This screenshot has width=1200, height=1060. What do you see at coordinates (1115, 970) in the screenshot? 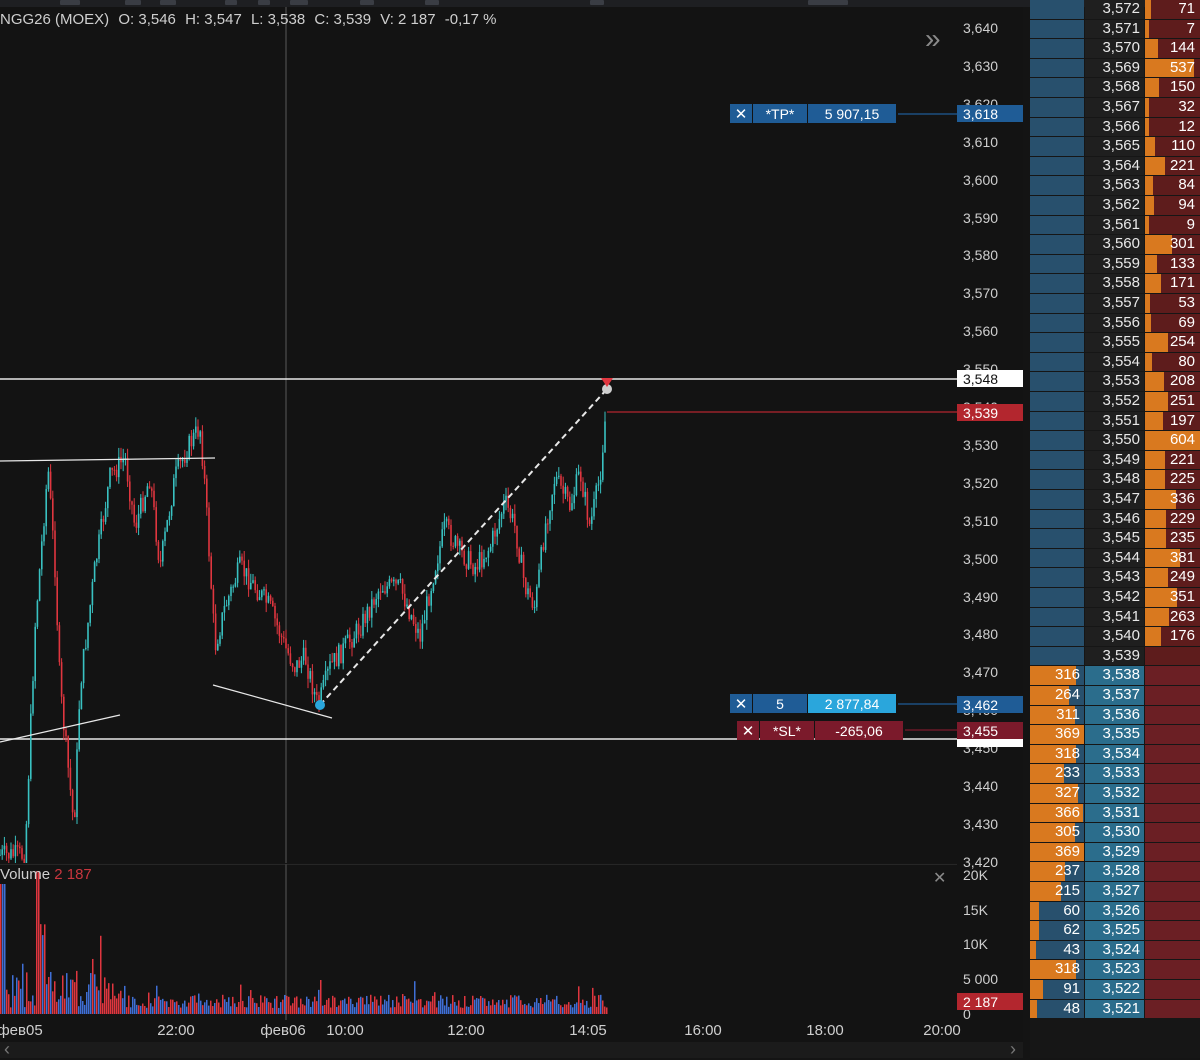
I see `bid-row: 318 3,523` at bounding box center [1115, 970].